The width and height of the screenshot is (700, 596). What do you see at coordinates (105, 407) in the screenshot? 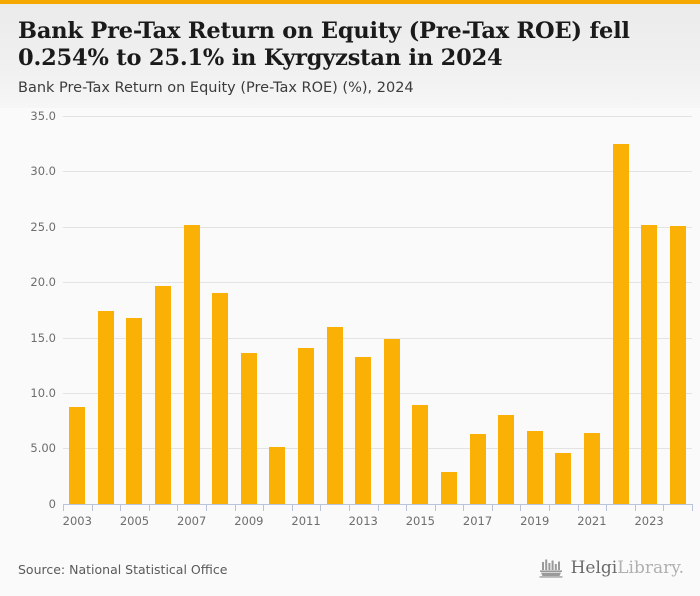
I see `bar-2004` at bounding box center [105, 407].